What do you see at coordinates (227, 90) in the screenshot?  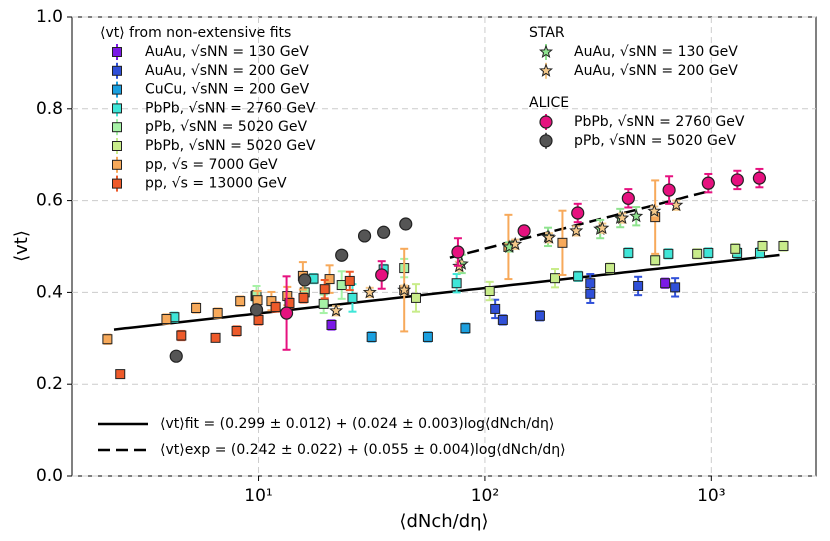 I see `legend-label: CuCu, √sNN = 200 GeV` at bounding box center [227, 90].